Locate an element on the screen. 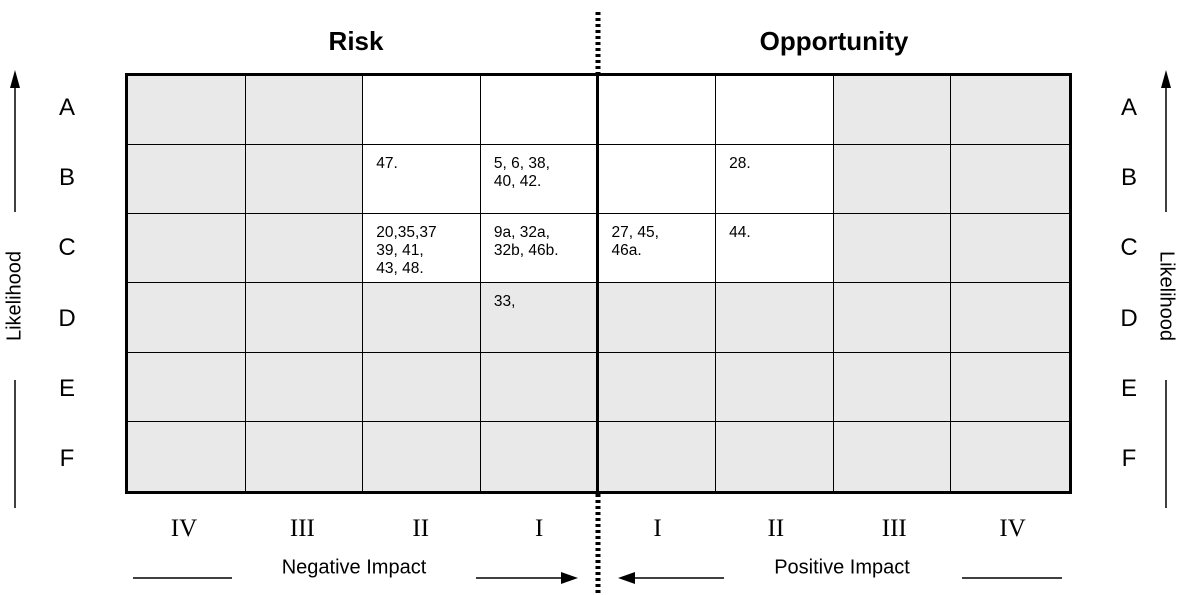 The height and width of the screenshot is (595, 1178). row-label-right-a: A is located at coordinates (1128, 108).